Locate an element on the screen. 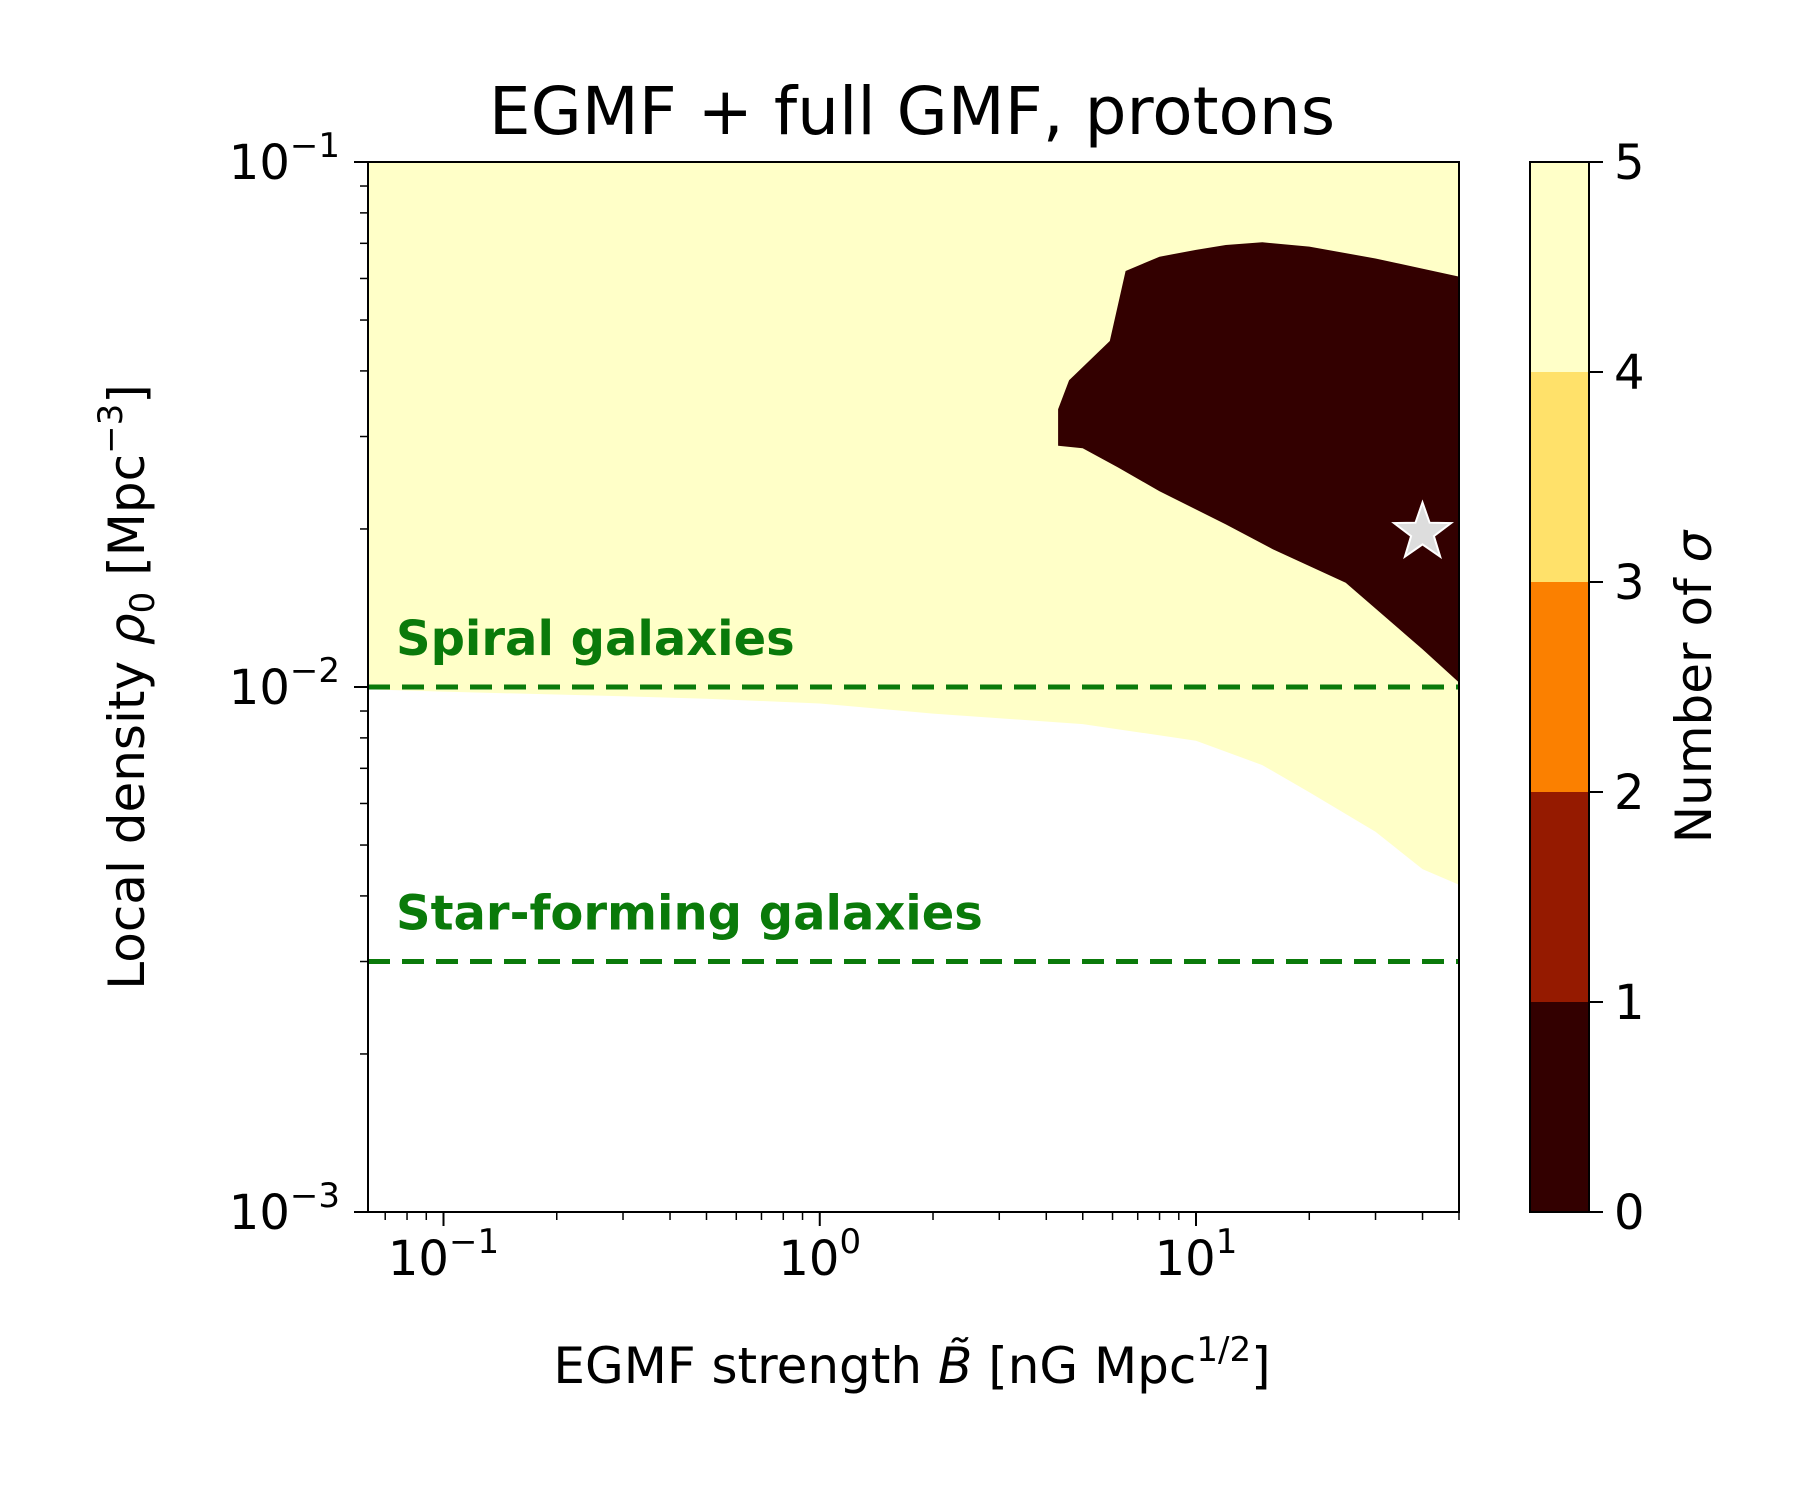 The image size is (1800, 1500). colorbar-tick-label: 0 is located at coordinates (1629, 1213).